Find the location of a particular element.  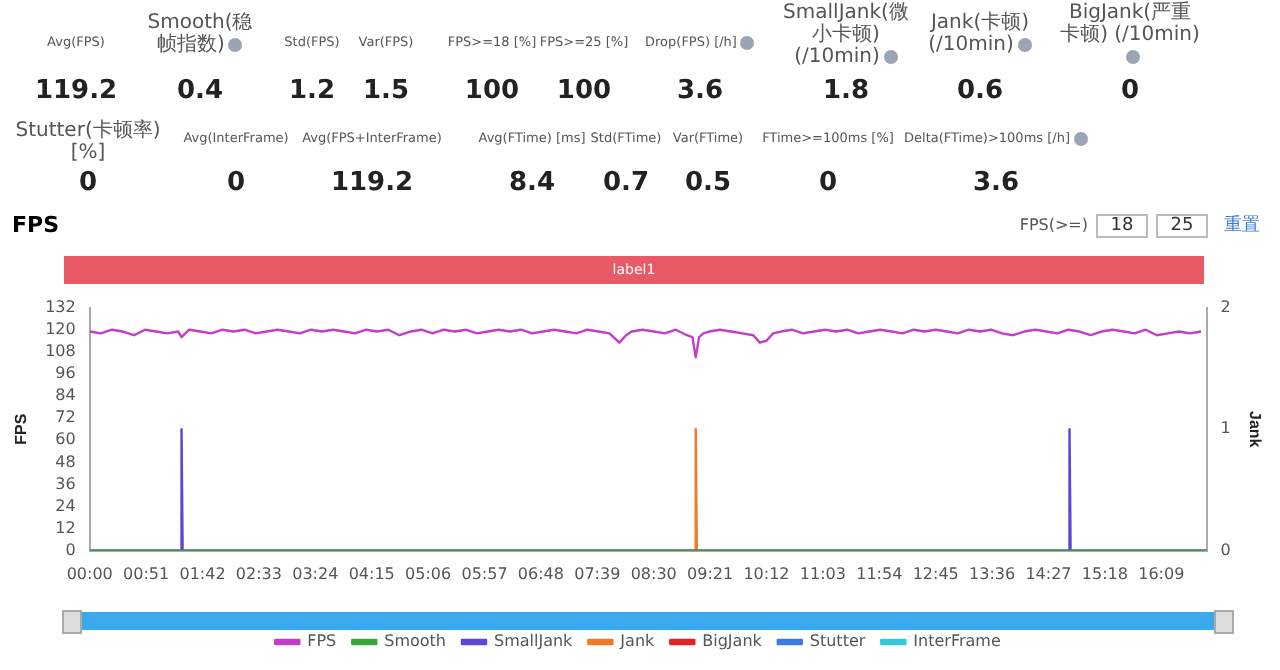

y2-tick-label: 2 is located at coordinates (1225, 306).